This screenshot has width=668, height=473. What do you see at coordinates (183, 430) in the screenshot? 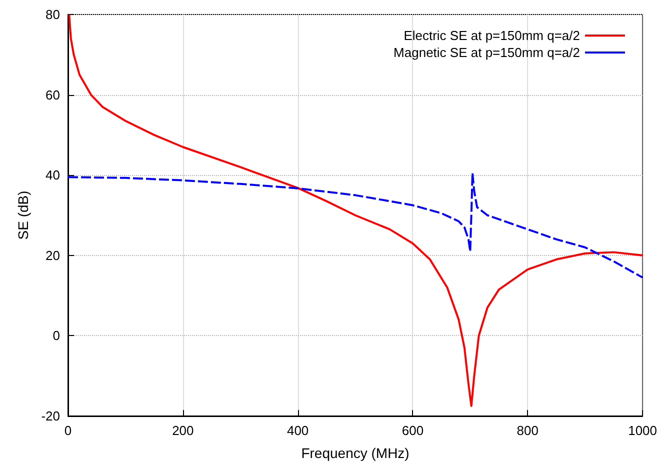
I see `x-tick-label: 200` at bounding box center [183, 430].